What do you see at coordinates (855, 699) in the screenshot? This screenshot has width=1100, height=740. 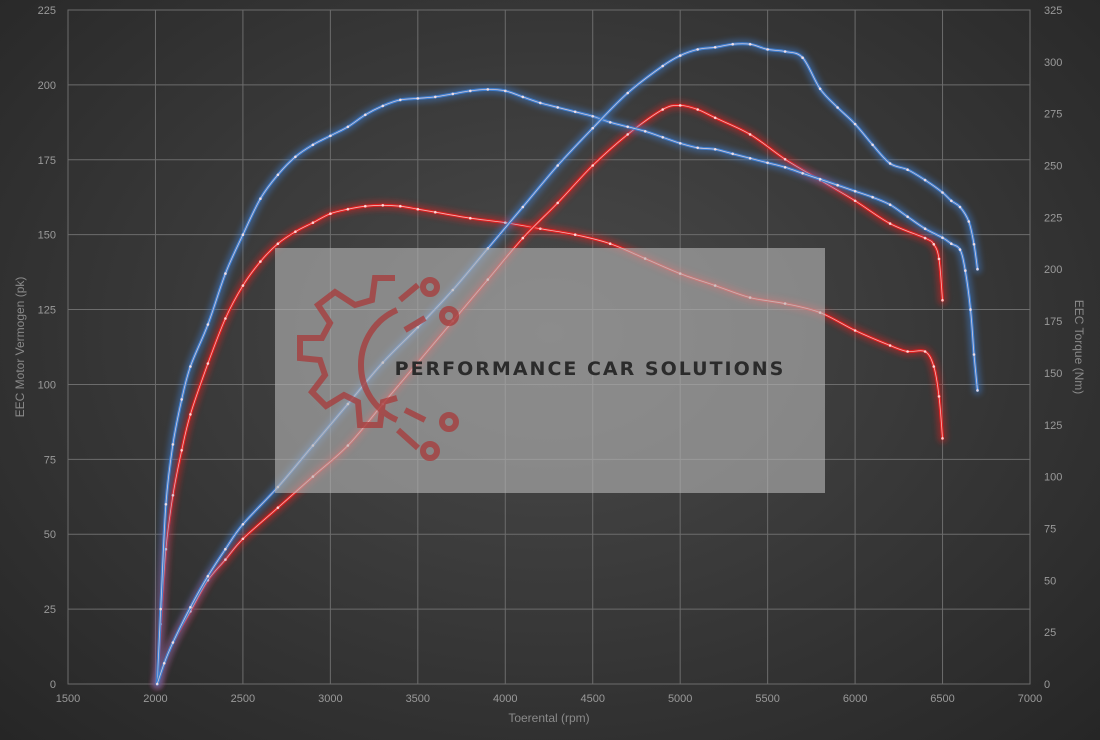 I see `x-tick-label: 6000` at bounding box center [855, 699].